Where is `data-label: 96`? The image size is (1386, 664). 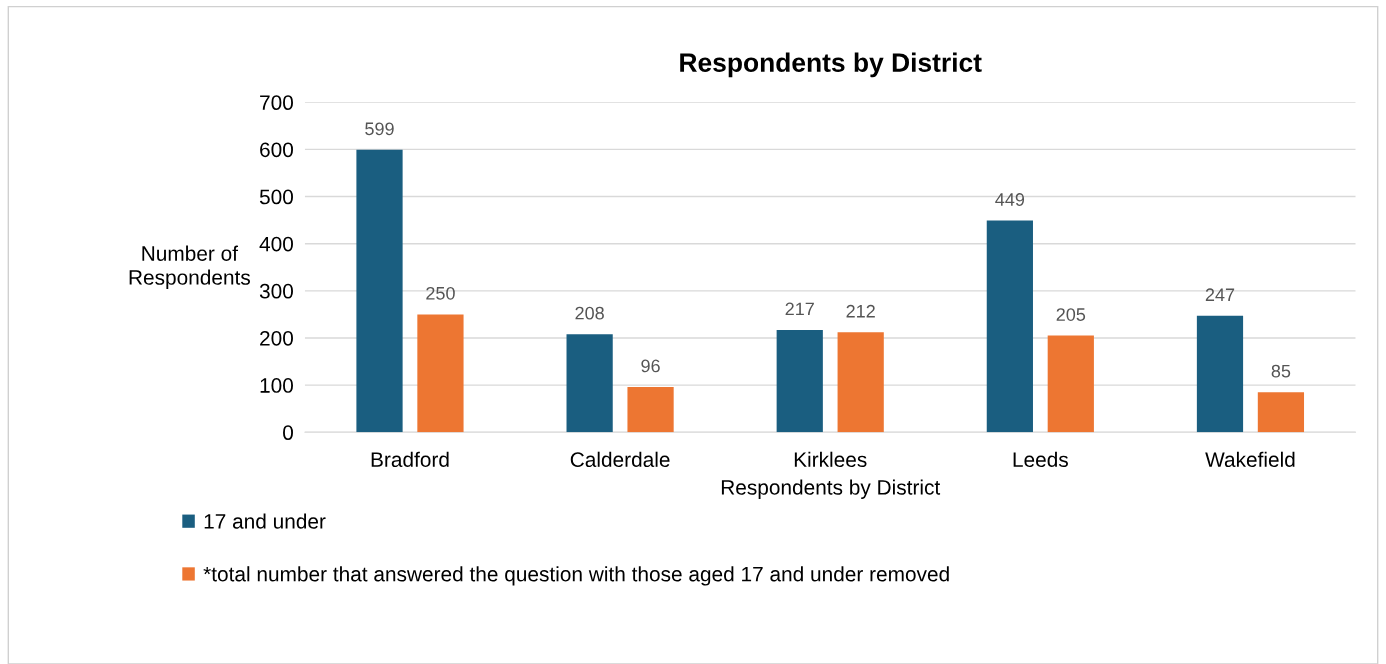
data-label: 96 is located at coordinates (650, 366).